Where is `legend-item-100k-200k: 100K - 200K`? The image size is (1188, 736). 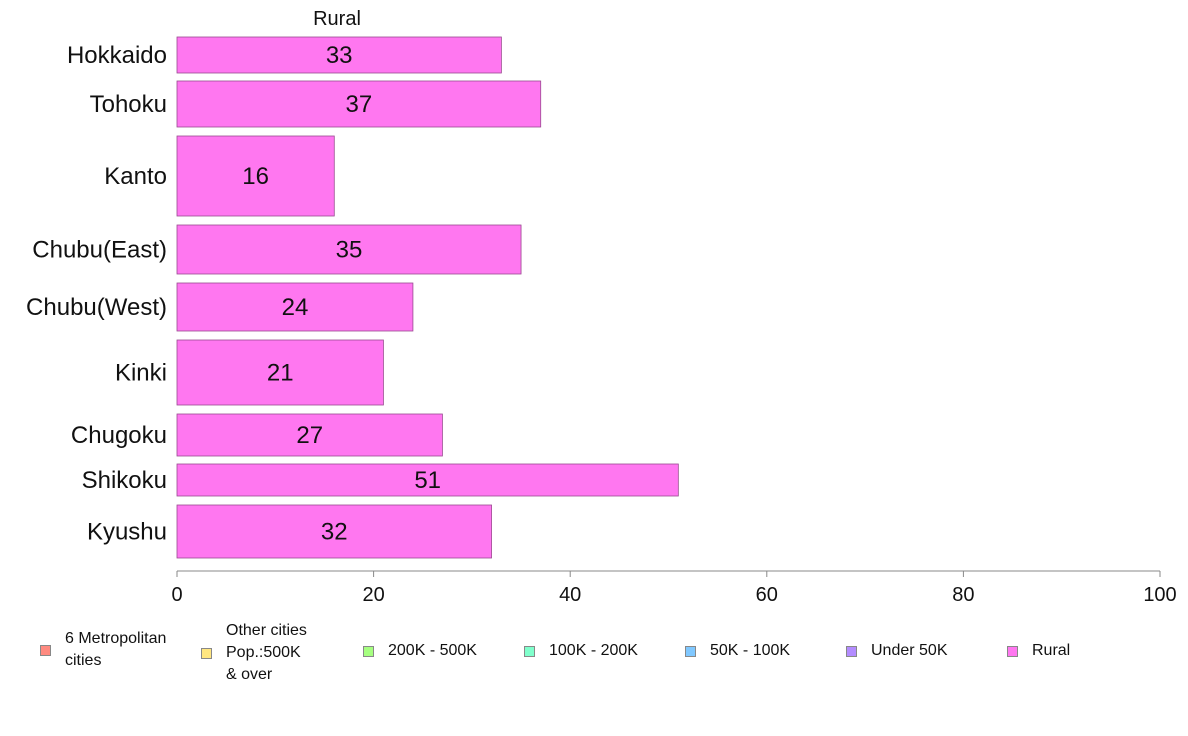
legend-item-100k-200k: 100K - 200K is located at coordinates (581, 651).